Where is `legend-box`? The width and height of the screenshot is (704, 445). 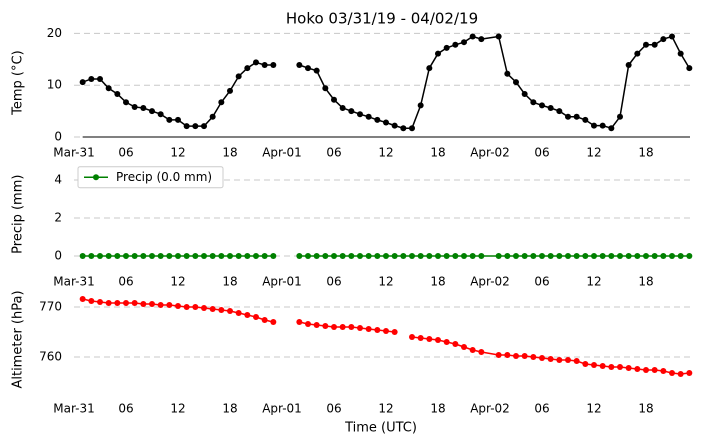
legend-box is located at coordinates (150, 177).